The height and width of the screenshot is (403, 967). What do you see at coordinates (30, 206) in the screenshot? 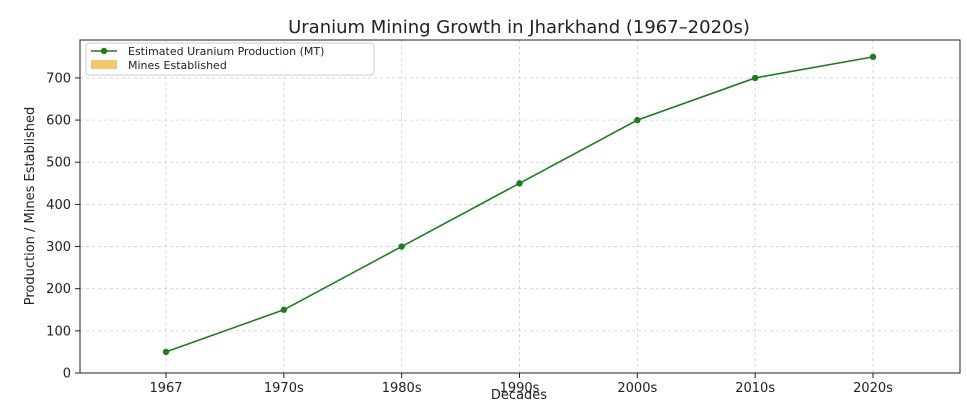
I see `y-axis-title: Production / Mines Established` at bounding box center [30, 206].